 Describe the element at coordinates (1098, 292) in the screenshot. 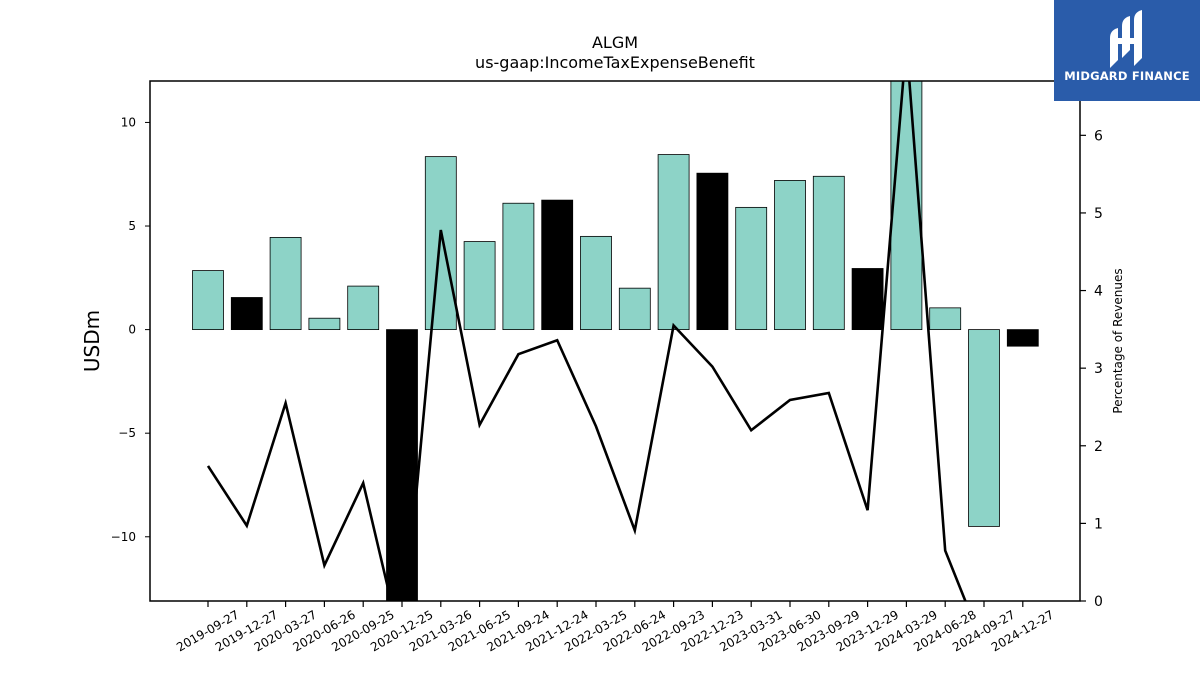

I see `y2-tick-label: 4` at that location.